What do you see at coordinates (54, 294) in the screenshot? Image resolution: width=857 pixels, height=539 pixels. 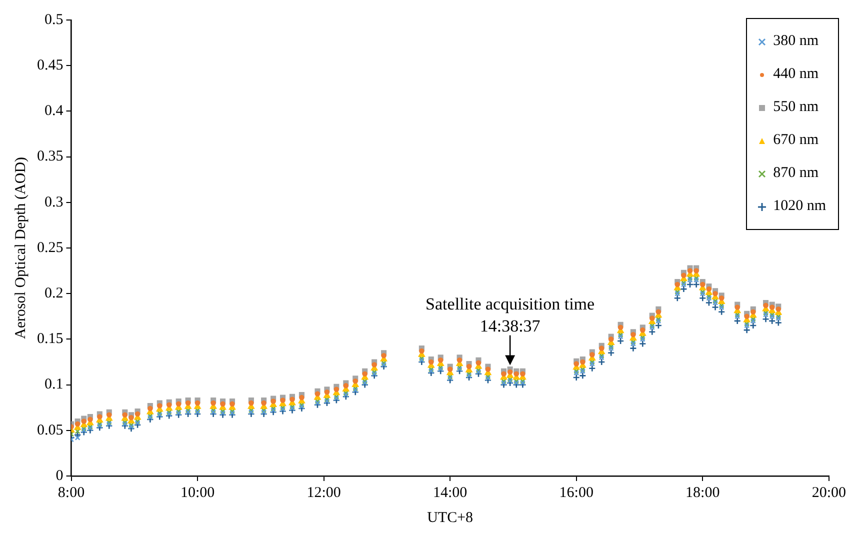 I see `y-tick-label: 0.2` at bounding box center [54, 294].